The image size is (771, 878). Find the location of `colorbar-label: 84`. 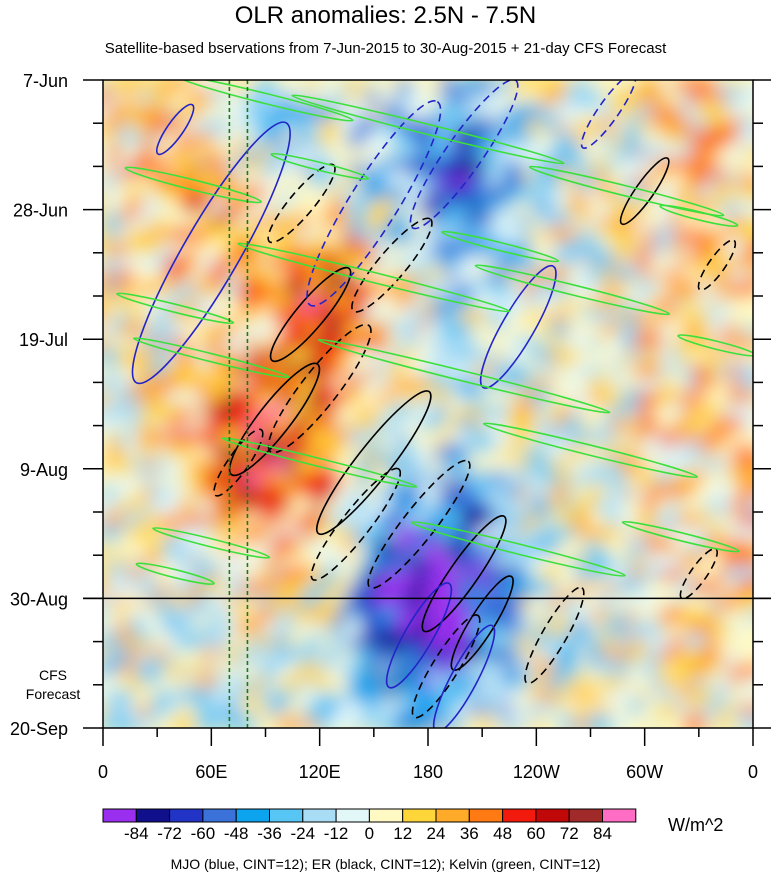

colorbar-label: 84 is located at coordinates (602, 833).